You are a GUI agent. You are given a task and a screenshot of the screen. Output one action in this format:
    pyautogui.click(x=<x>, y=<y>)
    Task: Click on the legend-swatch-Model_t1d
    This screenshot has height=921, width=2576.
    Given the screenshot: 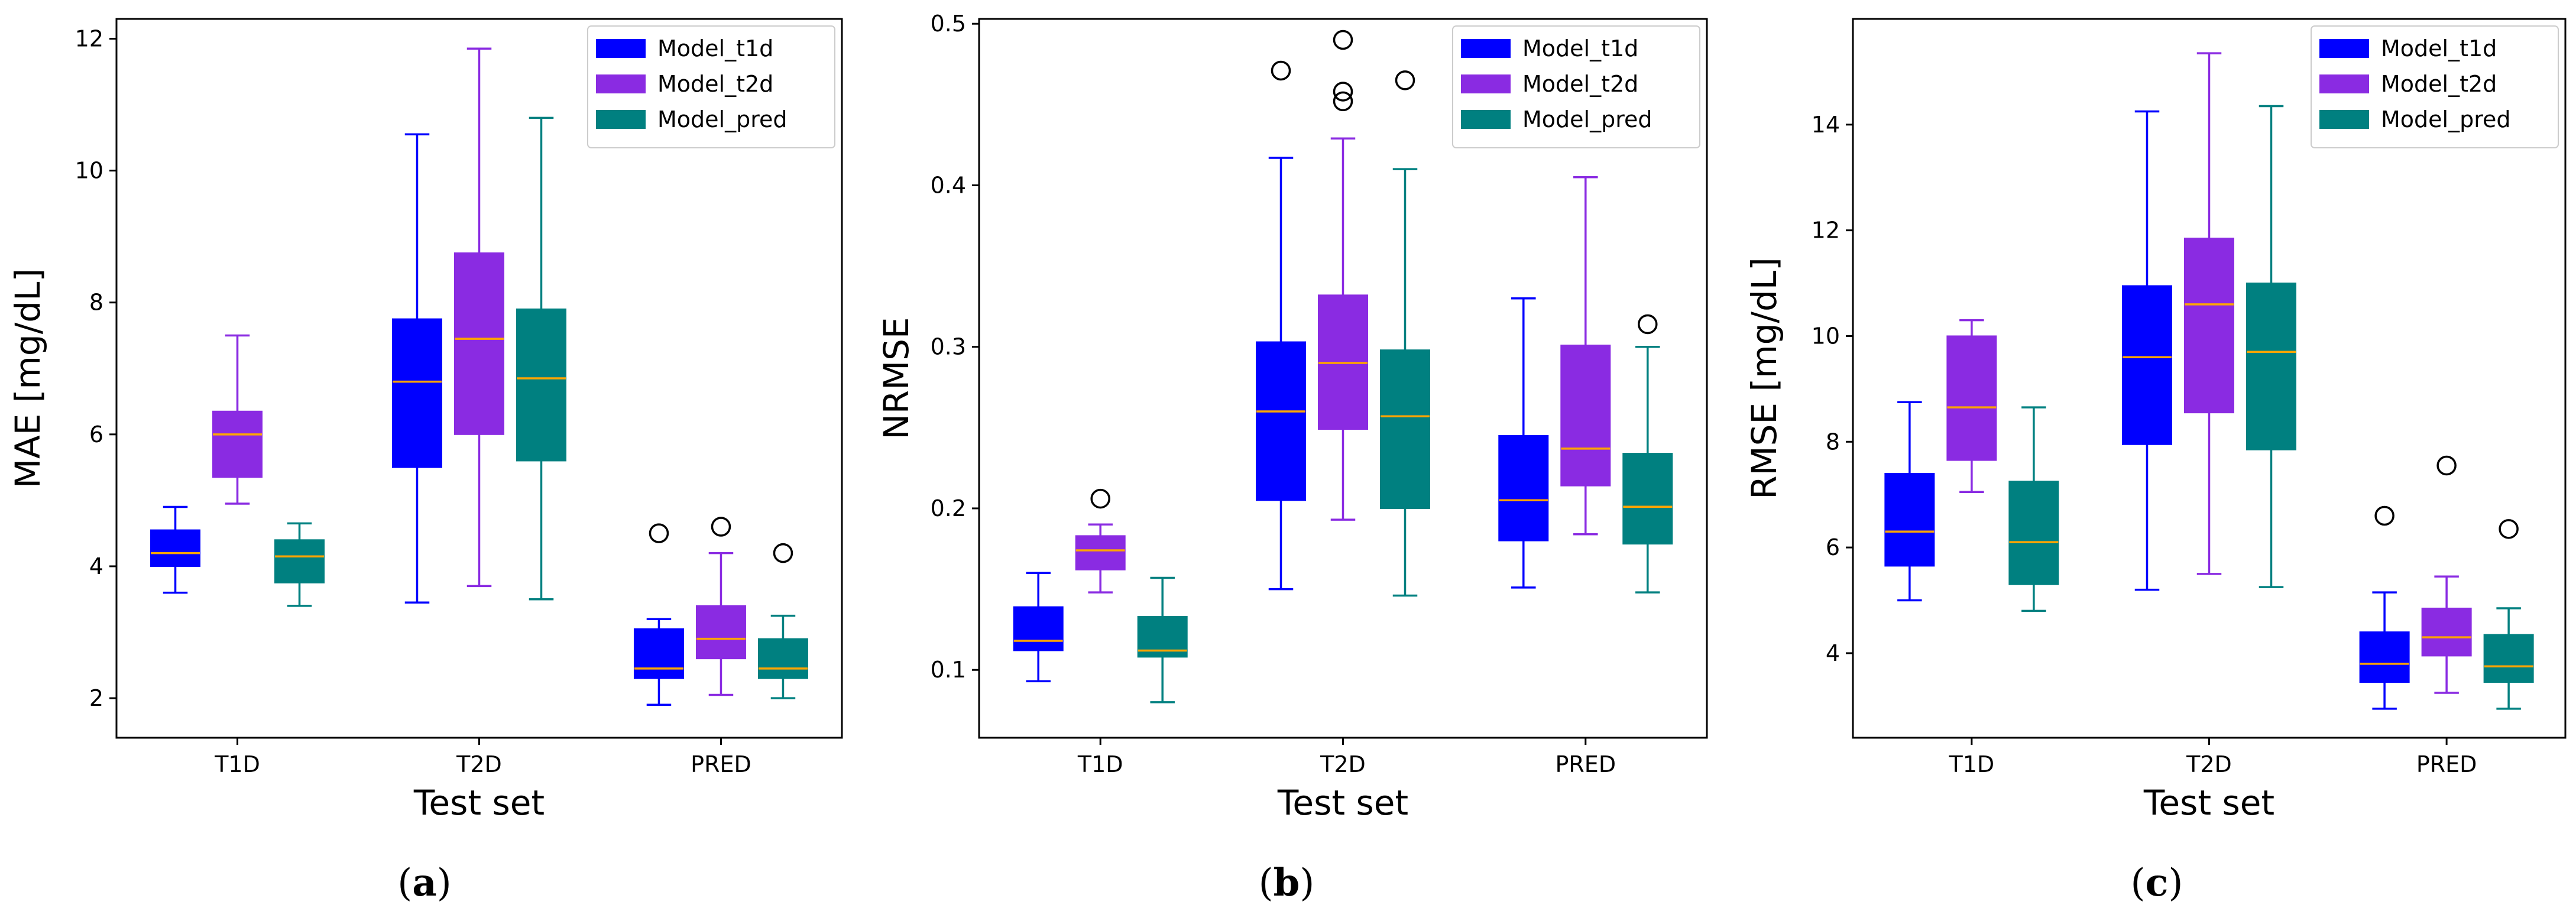 What is the action you would take?
    pyautogui.click(x=2344, y=49)
    